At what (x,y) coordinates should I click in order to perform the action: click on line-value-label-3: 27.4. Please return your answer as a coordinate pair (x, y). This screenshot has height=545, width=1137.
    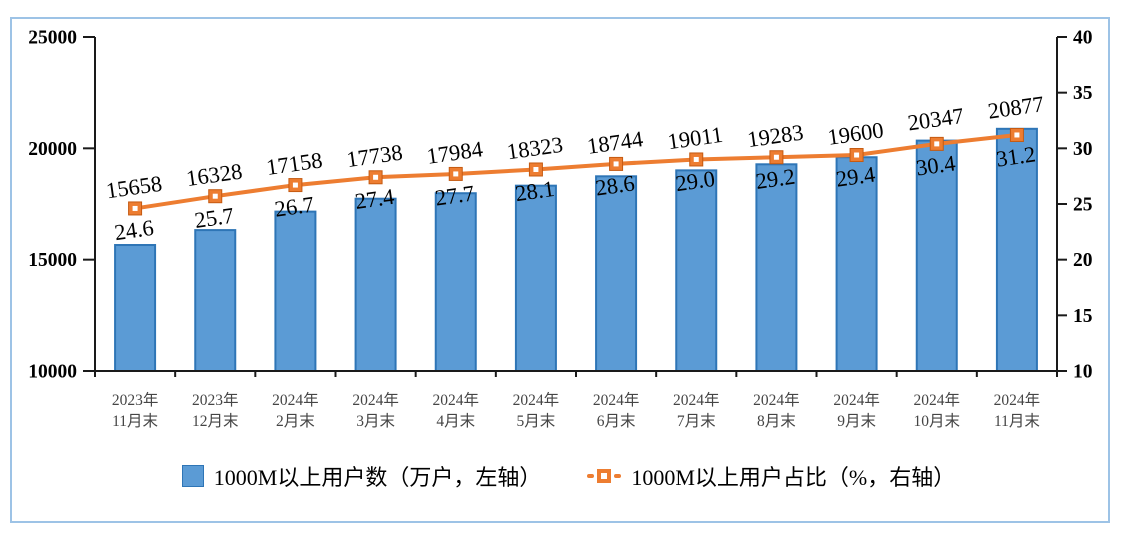
    Looking at the image, I should click on (374, 199).